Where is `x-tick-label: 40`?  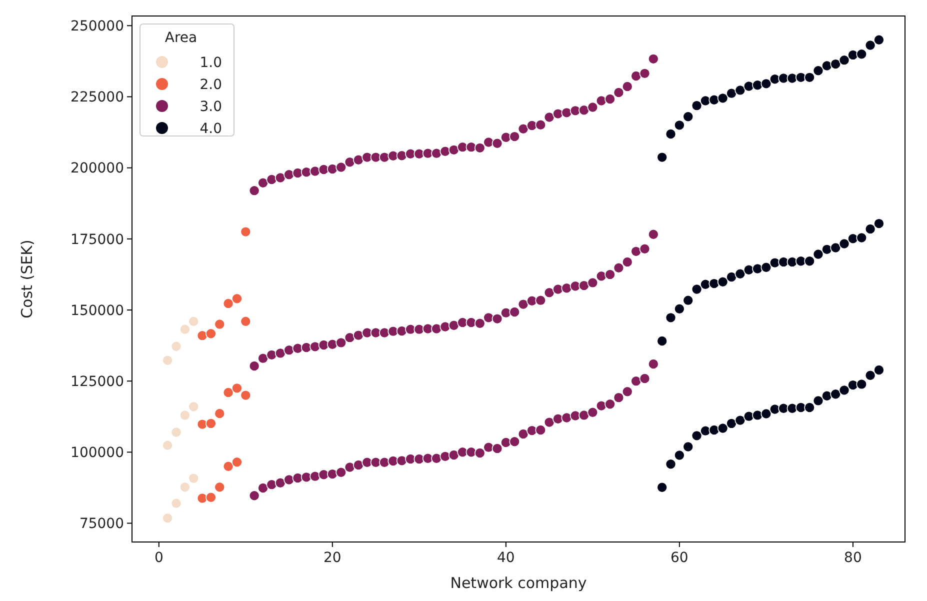 x-tick-label: 40 is located at coordinates (506, 558).